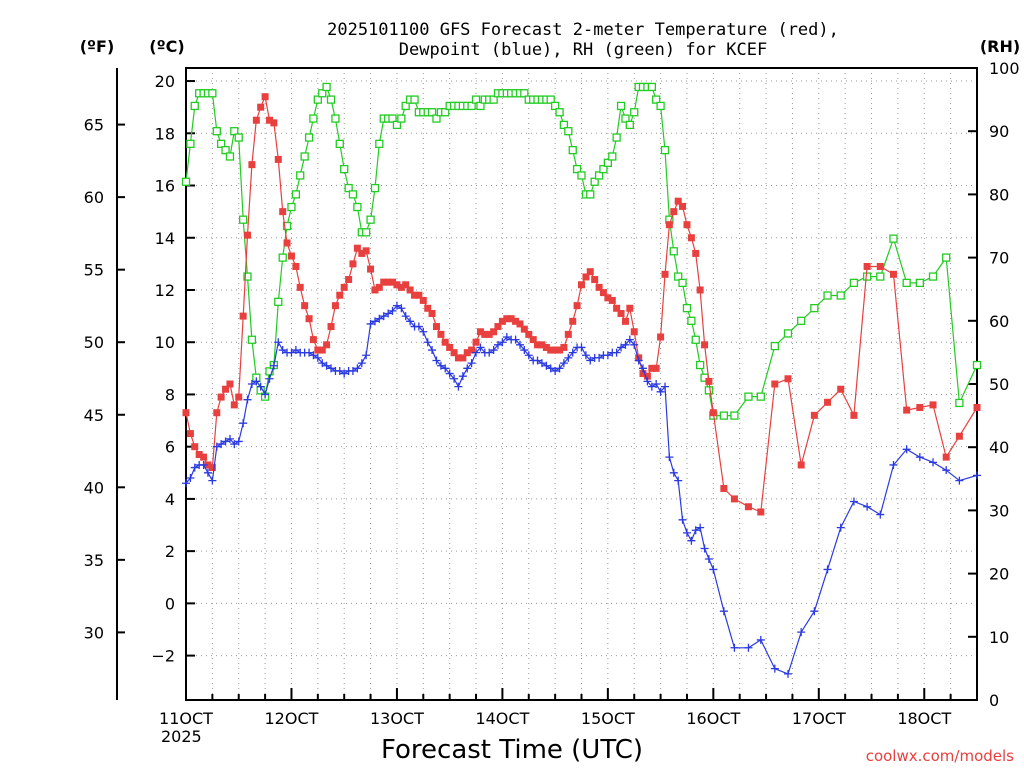 The image size is (1024, 768). I want to click on celsius-tick-label: −2, so click(163, 656).